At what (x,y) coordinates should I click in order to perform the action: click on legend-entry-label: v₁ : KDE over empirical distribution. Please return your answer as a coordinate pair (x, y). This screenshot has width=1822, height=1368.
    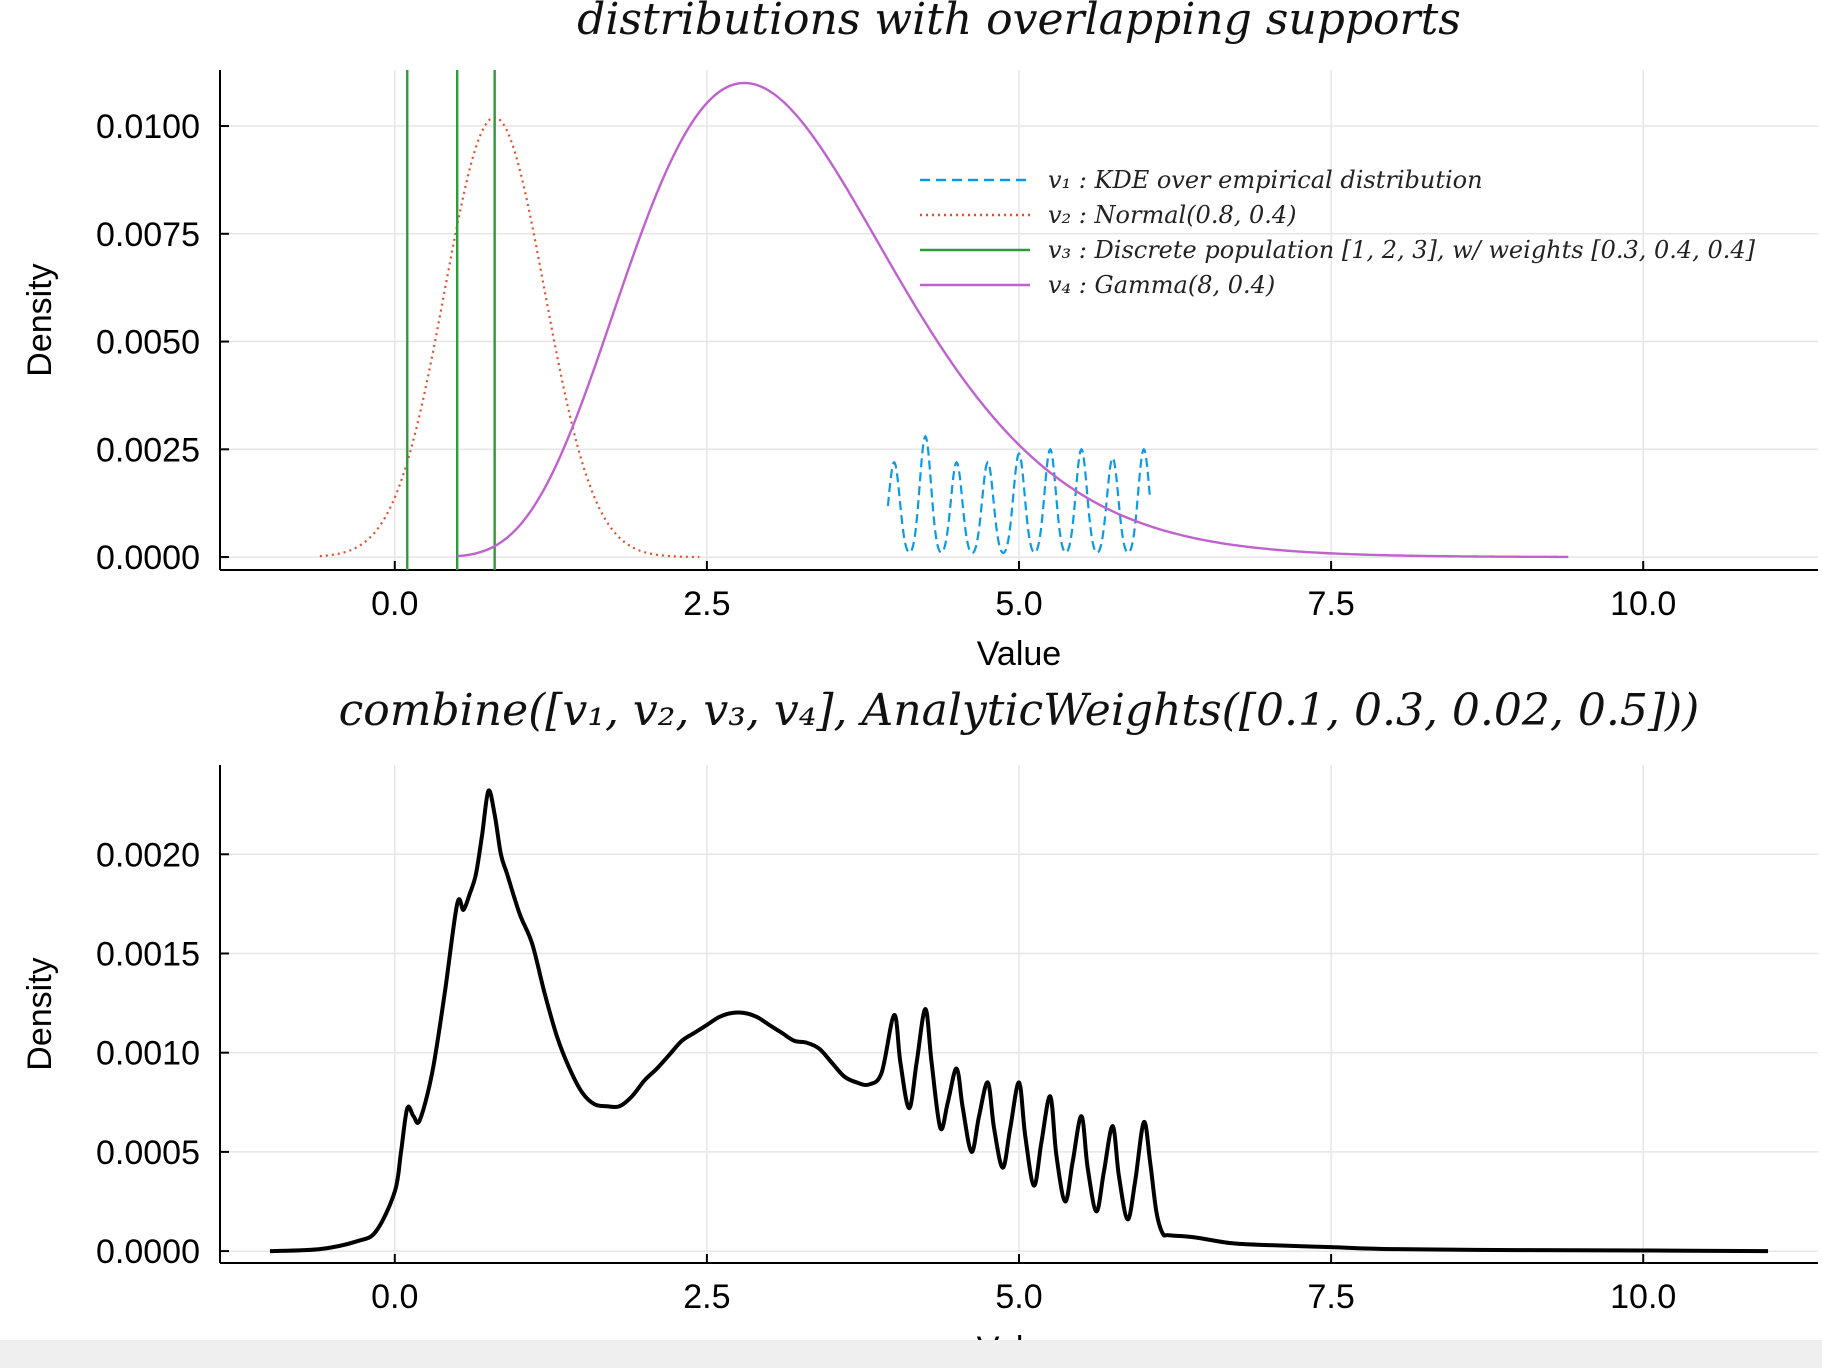
    Looking at the image, I should click on (1265, 180).